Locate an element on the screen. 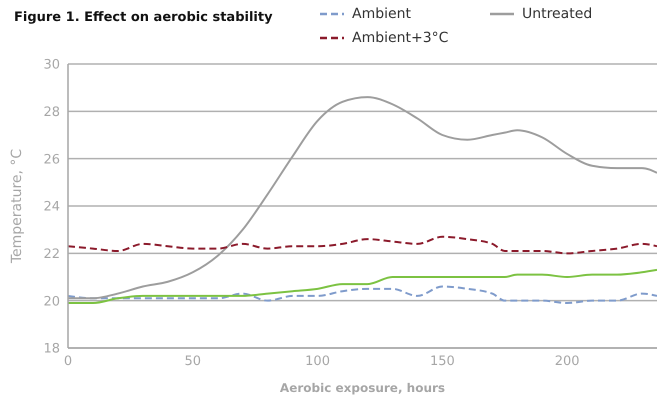 Image resolution: width=657 pixels, height=400 pixels. legend-label: Untreated is located at coordinates (557, 14).